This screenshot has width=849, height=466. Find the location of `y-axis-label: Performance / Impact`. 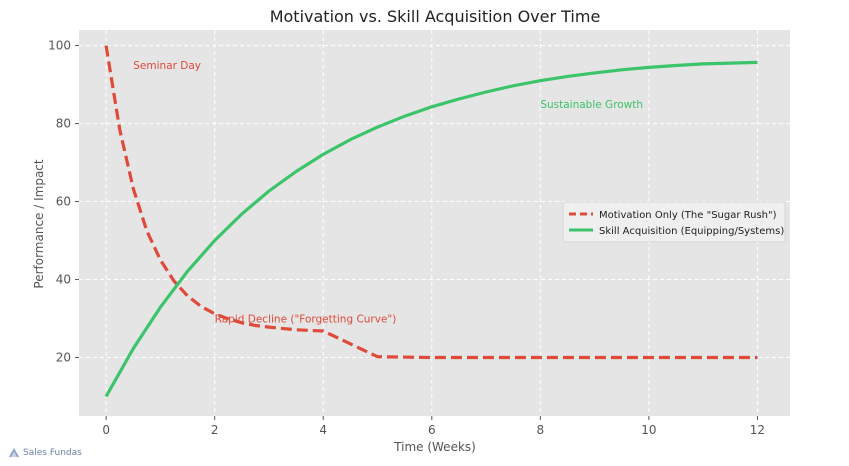

y-axis-label: Performance / Impact is located at coordinates (39, 224).